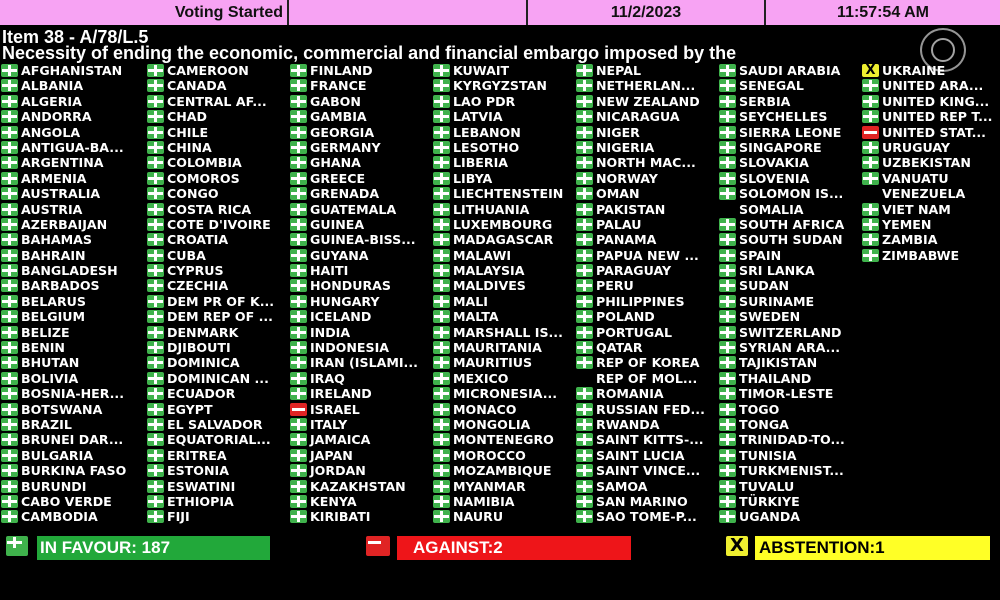 The width and height of the screenshot is (1000, 600). Describe the element at coordinates (333, 501) in the screenshot. I see `country-name: KENYA` at that location.